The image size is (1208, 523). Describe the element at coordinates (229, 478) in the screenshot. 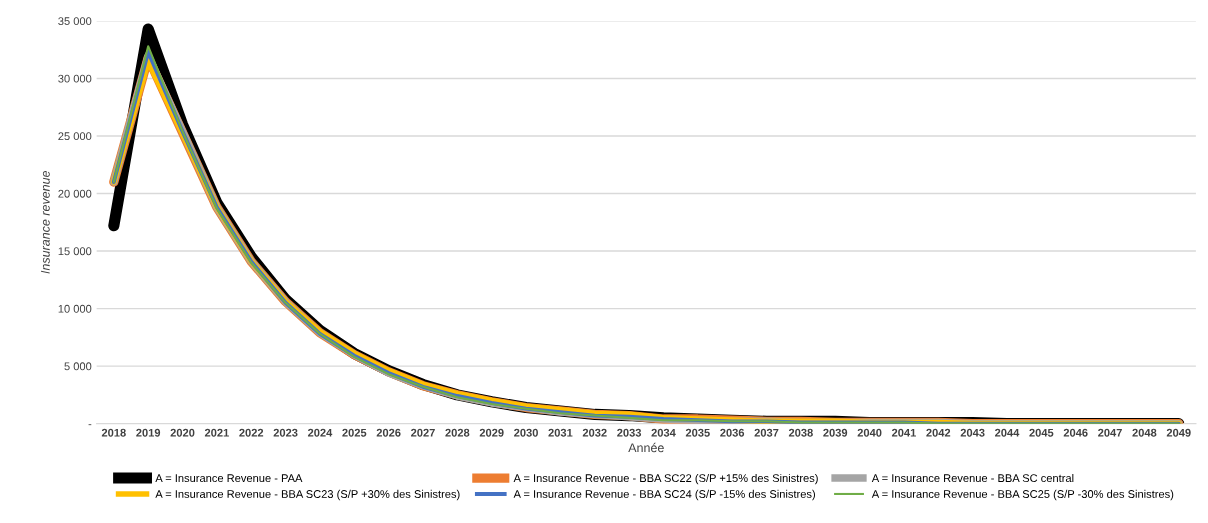

I see `legend-label: A = Insurance Revenue - PAA` at that location.